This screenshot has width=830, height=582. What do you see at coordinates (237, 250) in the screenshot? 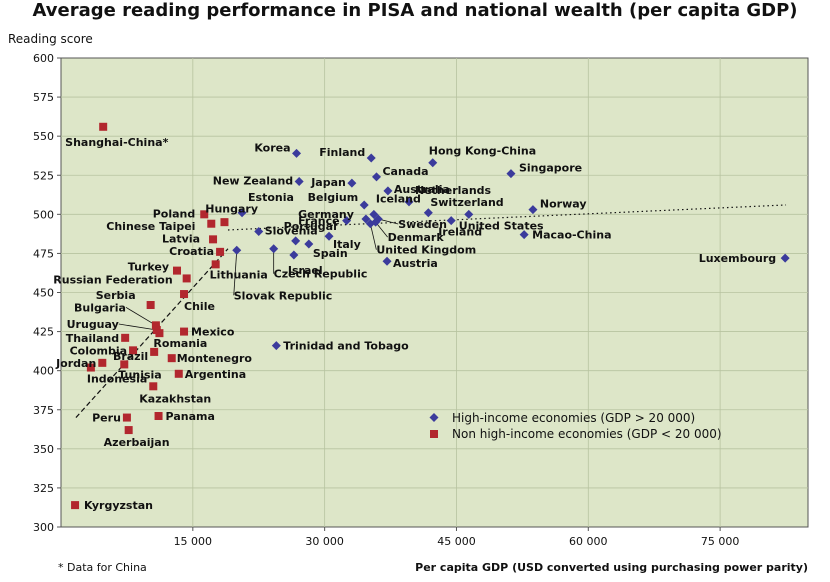
I see `point-slovak-republic` at bounding box center [237, 250].